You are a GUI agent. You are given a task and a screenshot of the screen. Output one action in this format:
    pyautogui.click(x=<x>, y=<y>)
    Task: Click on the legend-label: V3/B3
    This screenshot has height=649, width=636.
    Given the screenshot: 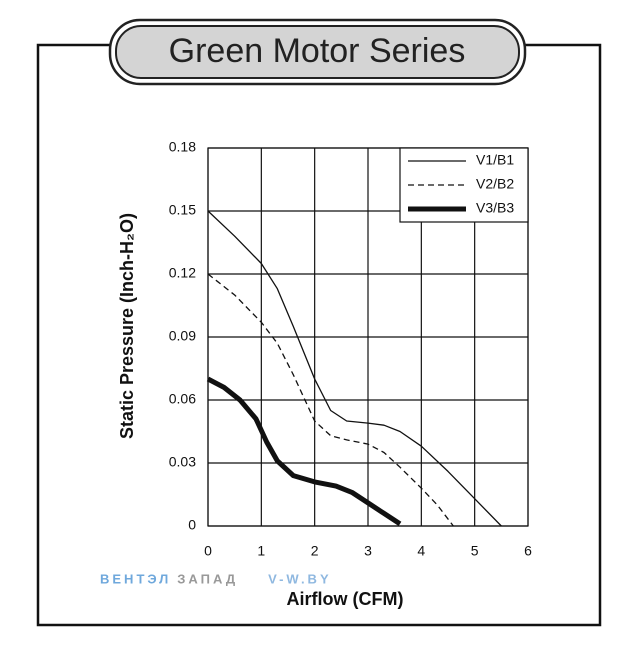 What is the action you would take?
    pyautogui.click(x=495, y=208)
    